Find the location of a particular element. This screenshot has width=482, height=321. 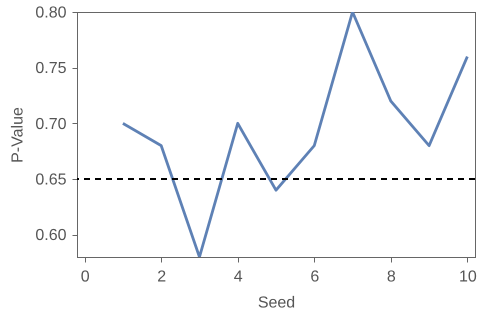

y-tick-label: 0.60 is located at coordinates (51, 235).